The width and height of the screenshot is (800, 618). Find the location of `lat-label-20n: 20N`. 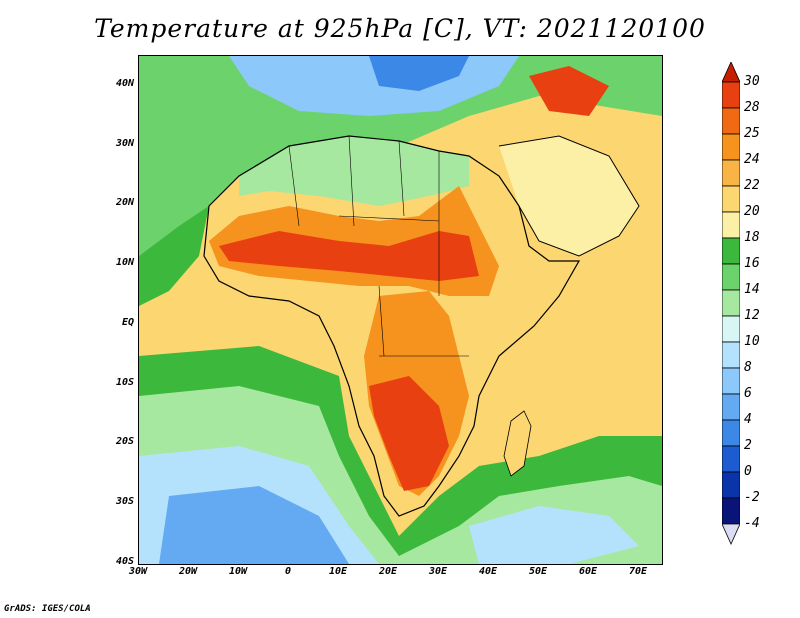

lat-label-20n: 20N is located at coordinates (124, 202).